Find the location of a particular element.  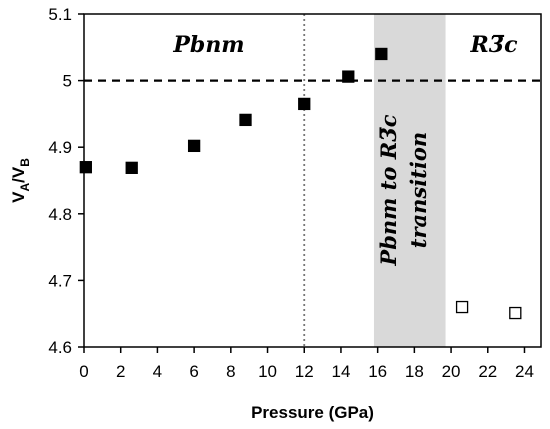

y-axis-title: VA/VB is located at coordinates (20, 180).